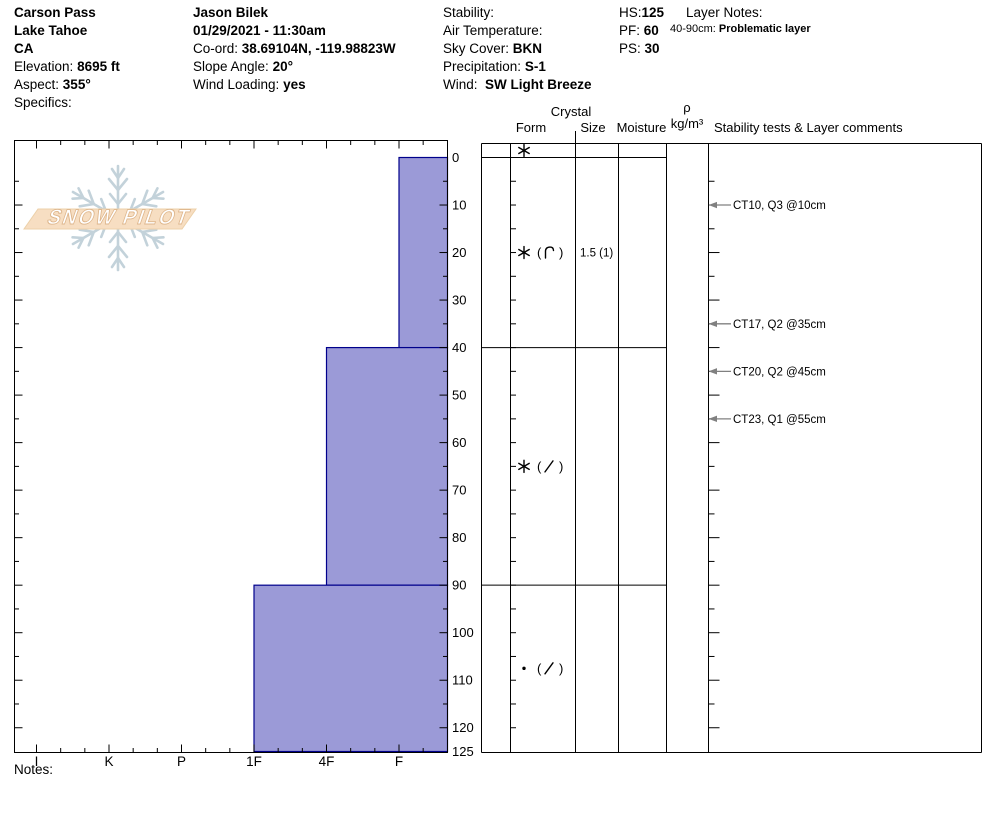 The image size is (994, 840). I want to click on site-region: Lake Tahoe, so click(51, 30).